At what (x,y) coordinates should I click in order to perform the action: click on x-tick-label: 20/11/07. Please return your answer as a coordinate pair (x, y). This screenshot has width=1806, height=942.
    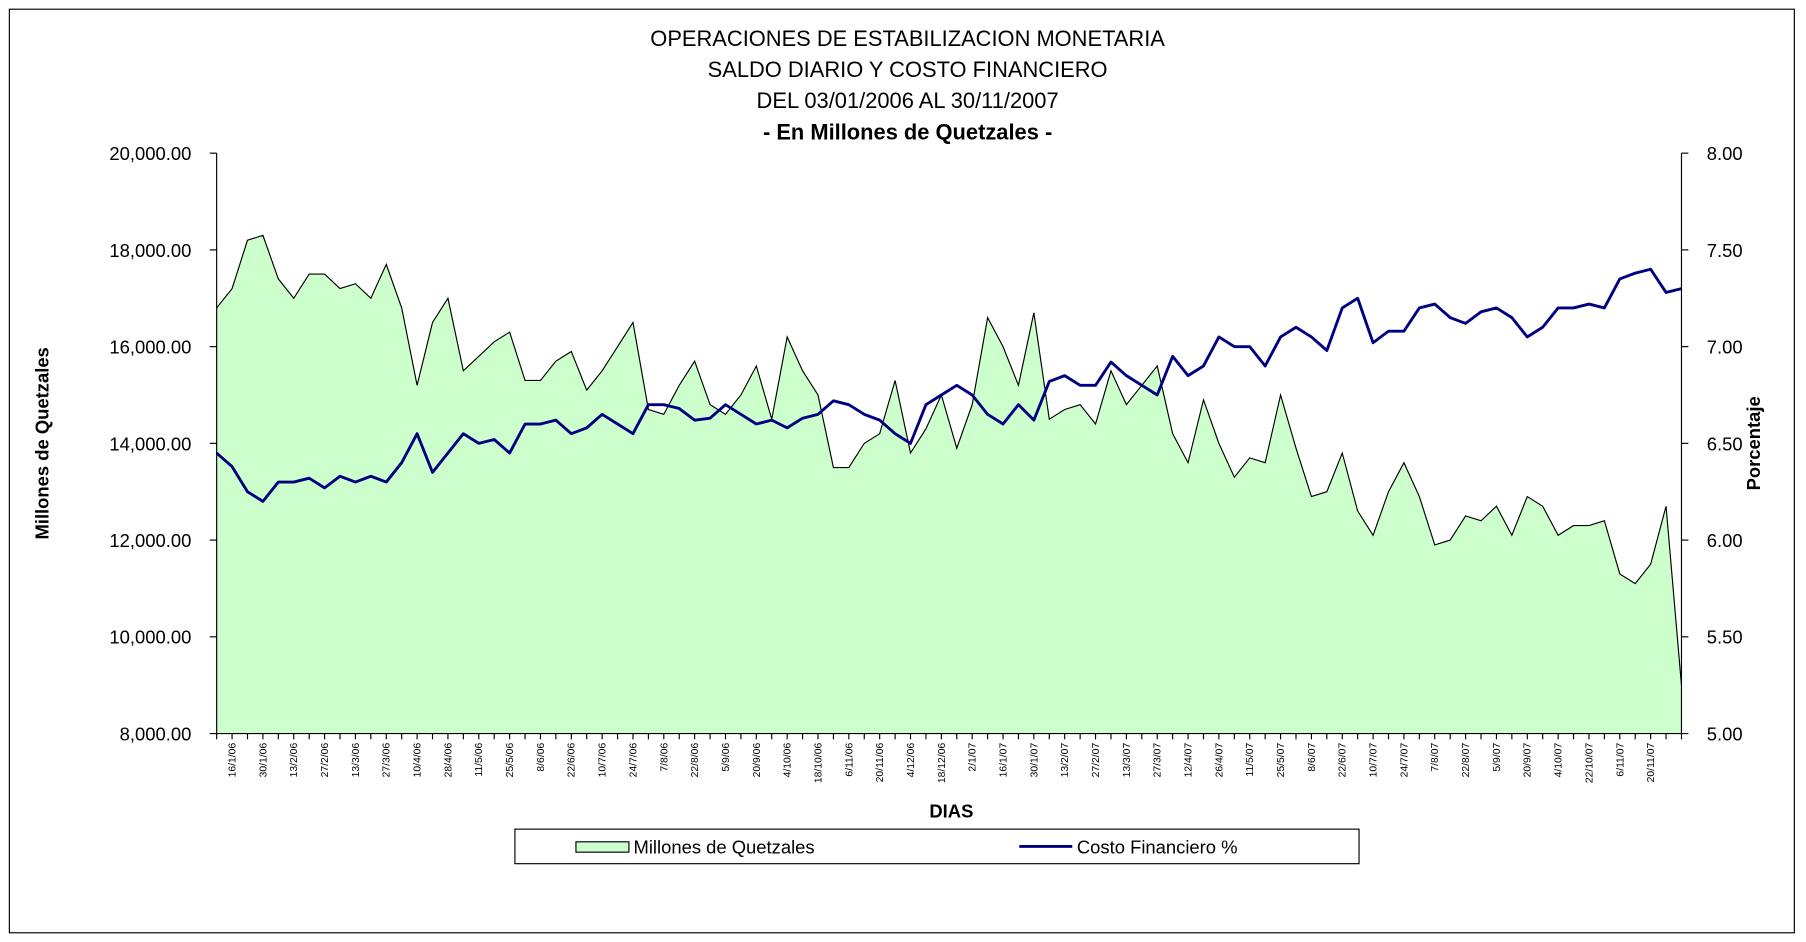
    Looking at the image, I should click on (1651, 763).